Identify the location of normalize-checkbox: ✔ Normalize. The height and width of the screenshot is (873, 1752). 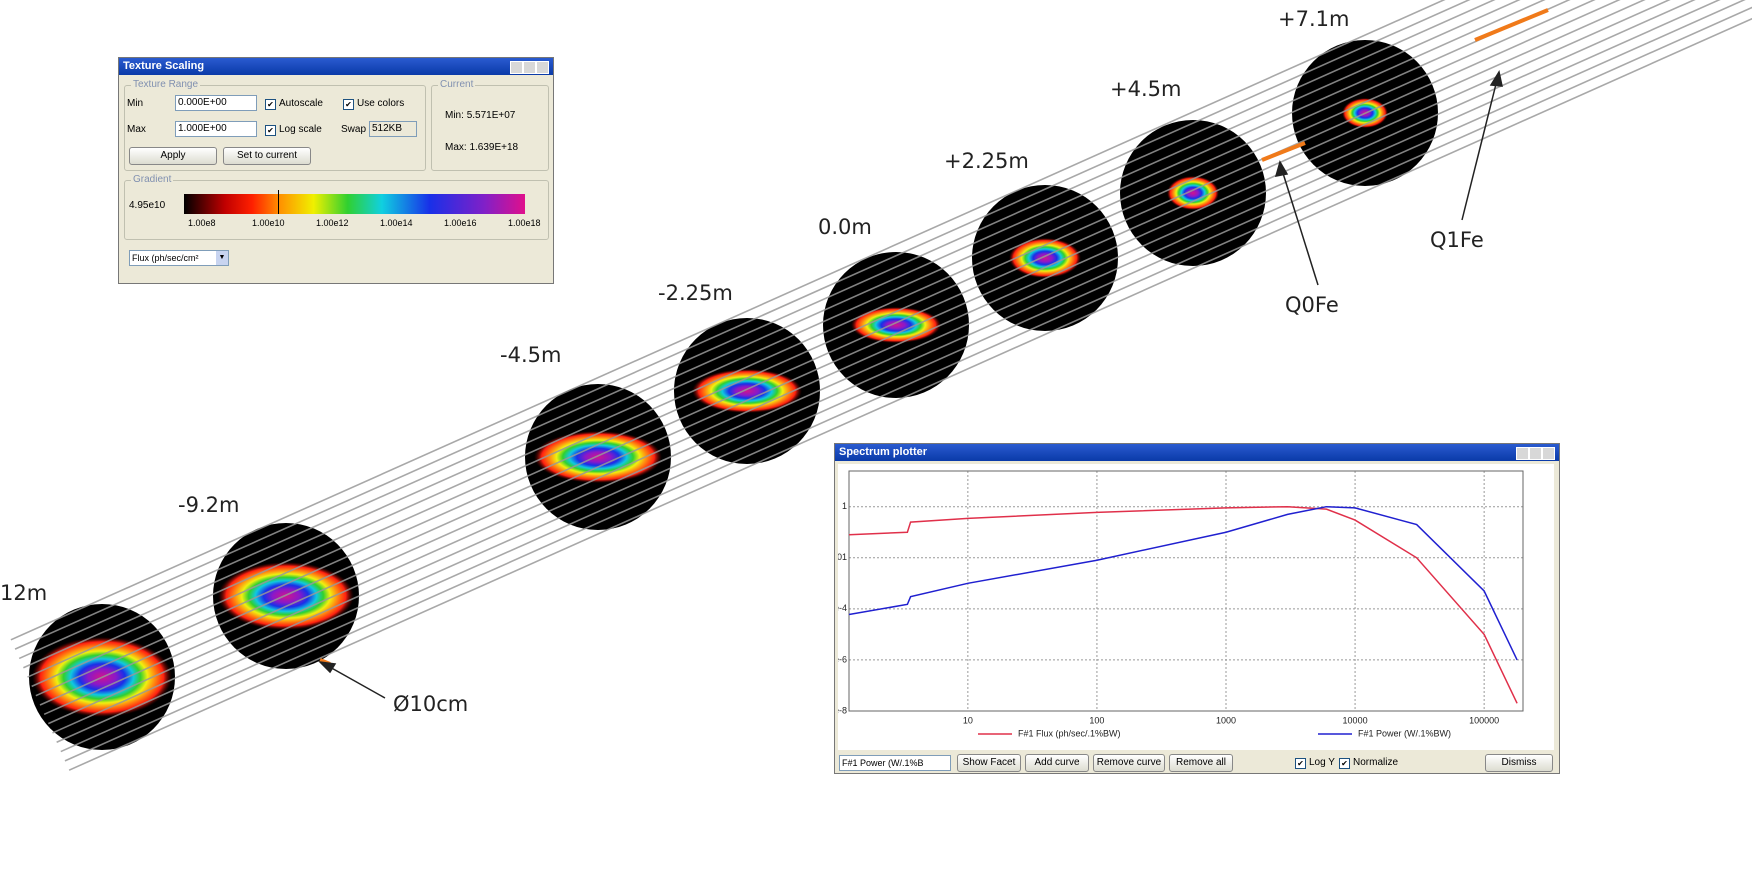
(1368, 763).